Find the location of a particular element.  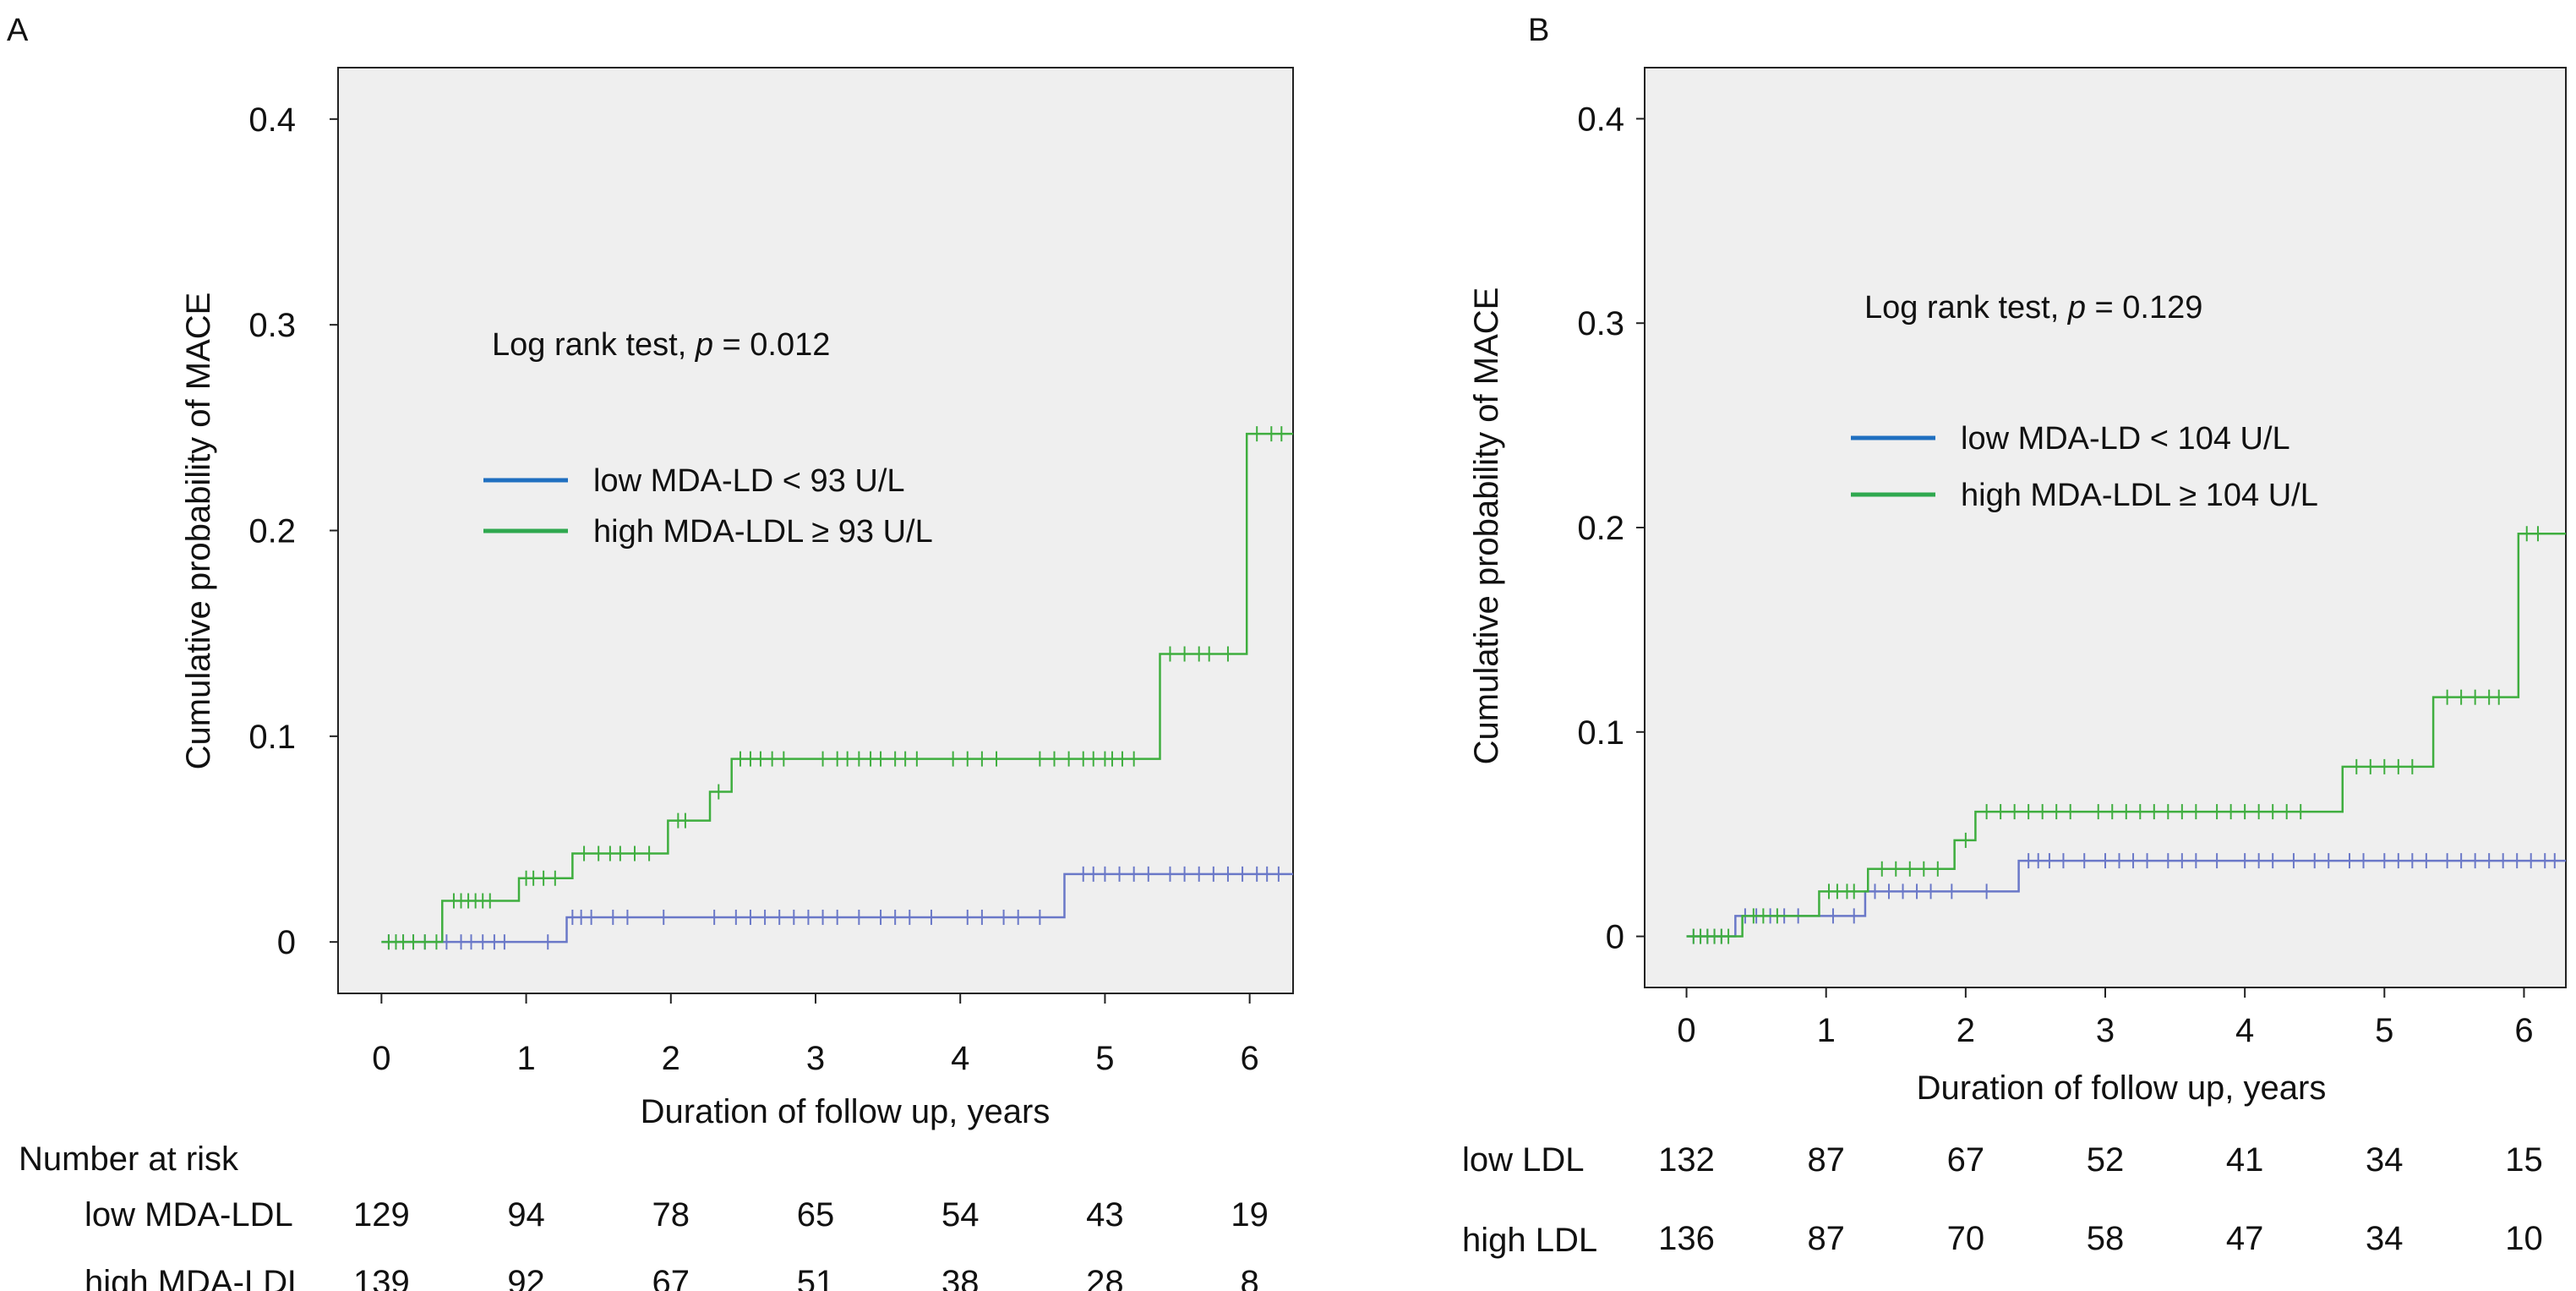

risk-value: 43 is located at coordinates (1105, 1215).